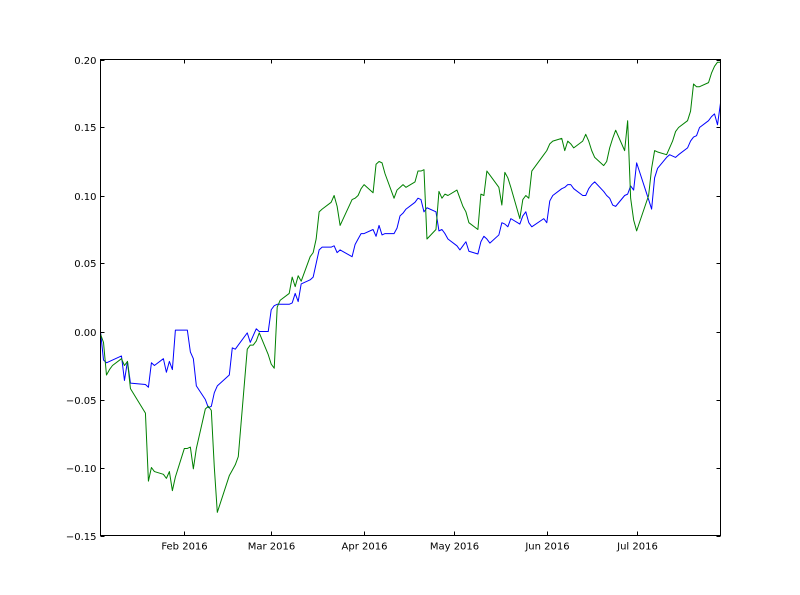 The width and height of the screenshot is (800, 595). I want to click on x-tick-label: Apr 2016, so click(365, 547).